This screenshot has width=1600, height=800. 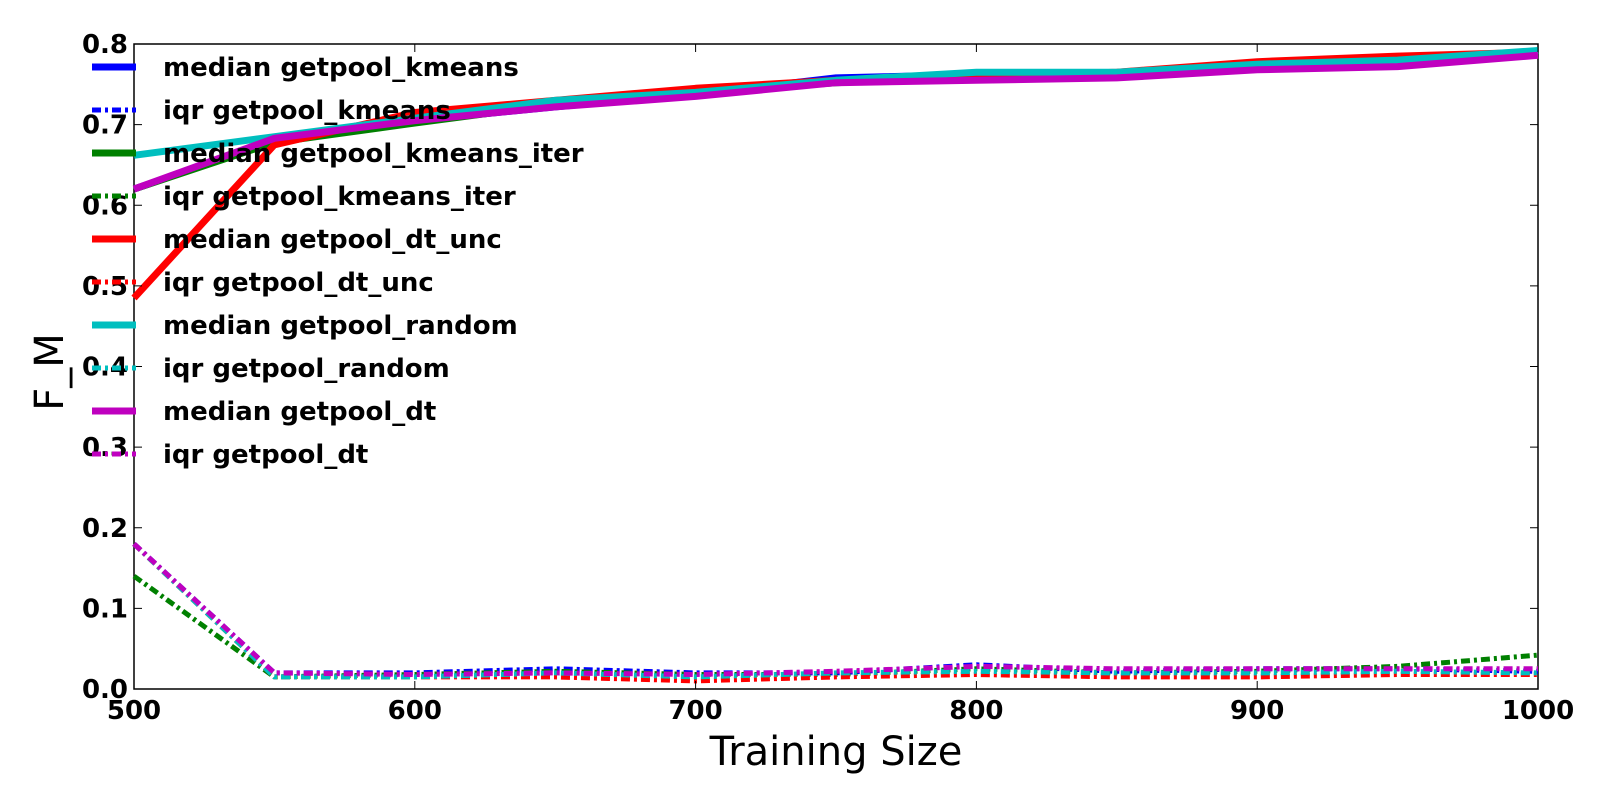 I want to click on legend-label-2: iqr getpool_kmeans, so click(x=307, y=111).